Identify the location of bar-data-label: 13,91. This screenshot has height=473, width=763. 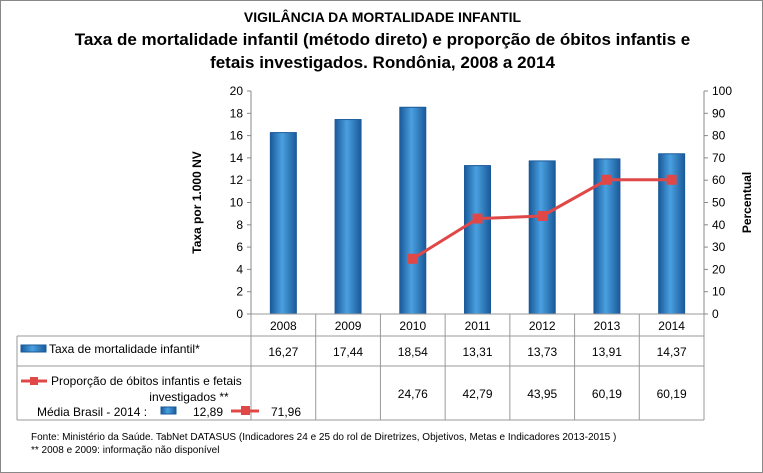
(607, 352).